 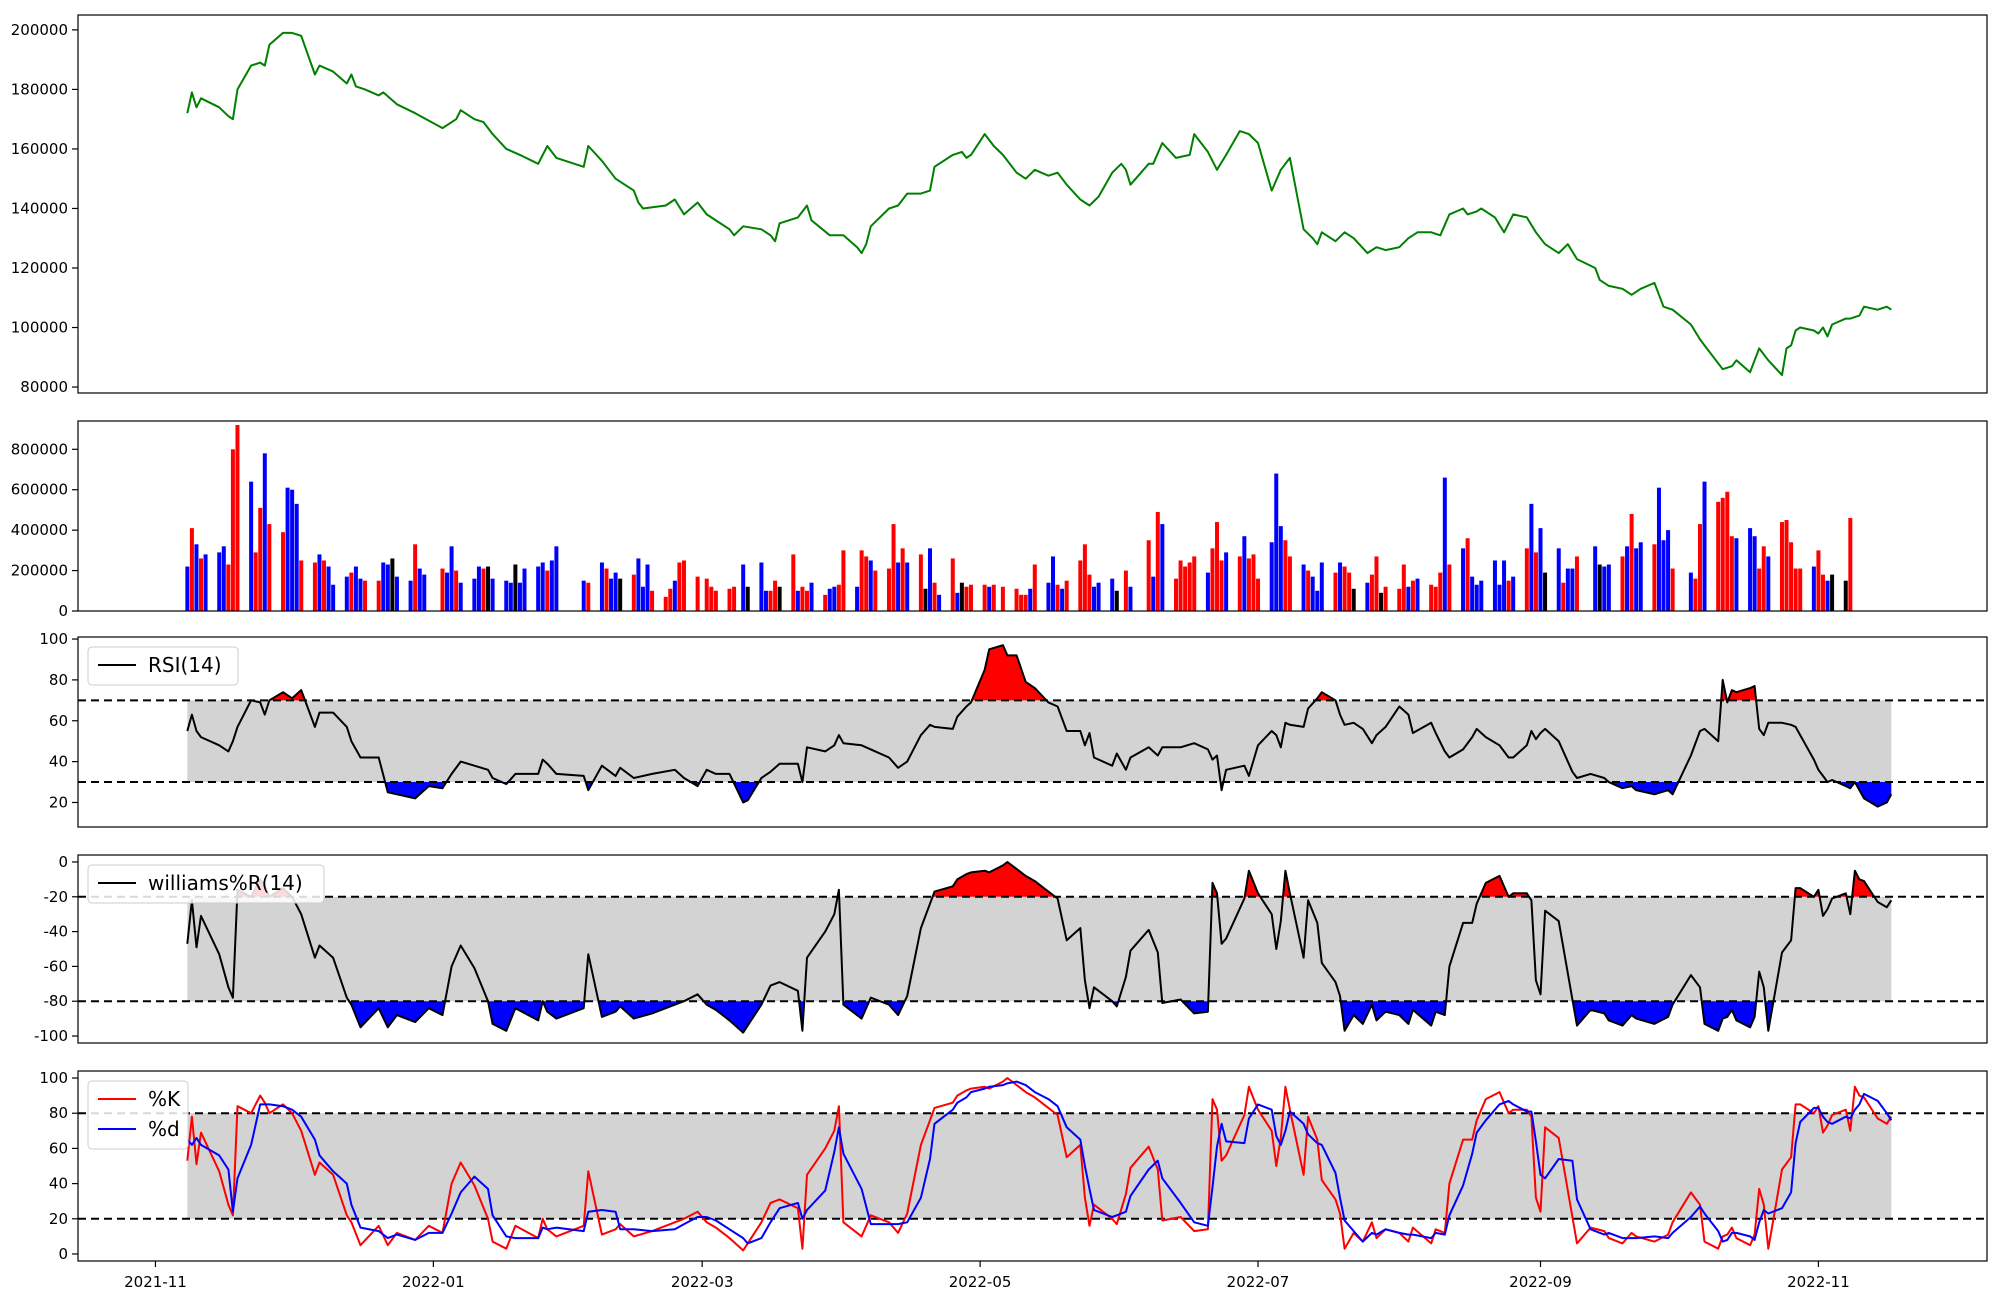 I want to click on y-tick-label: 400000, so click(x=39, y=530).